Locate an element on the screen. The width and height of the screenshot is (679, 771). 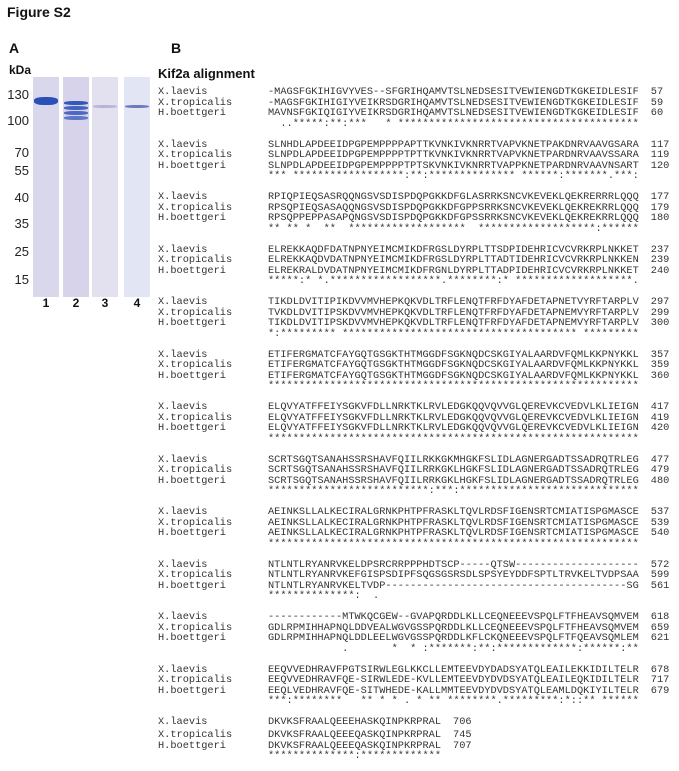
residue-count: 57 is located at coordinates (657, 92).